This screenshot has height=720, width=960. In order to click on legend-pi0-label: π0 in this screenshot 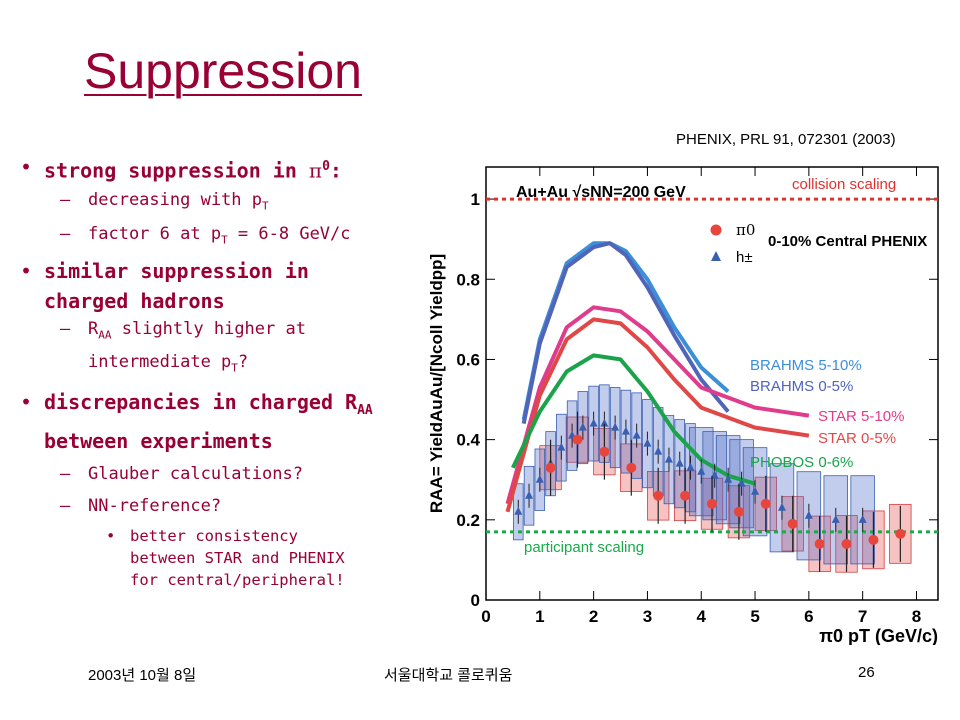, I will do `click(745, 230)`.